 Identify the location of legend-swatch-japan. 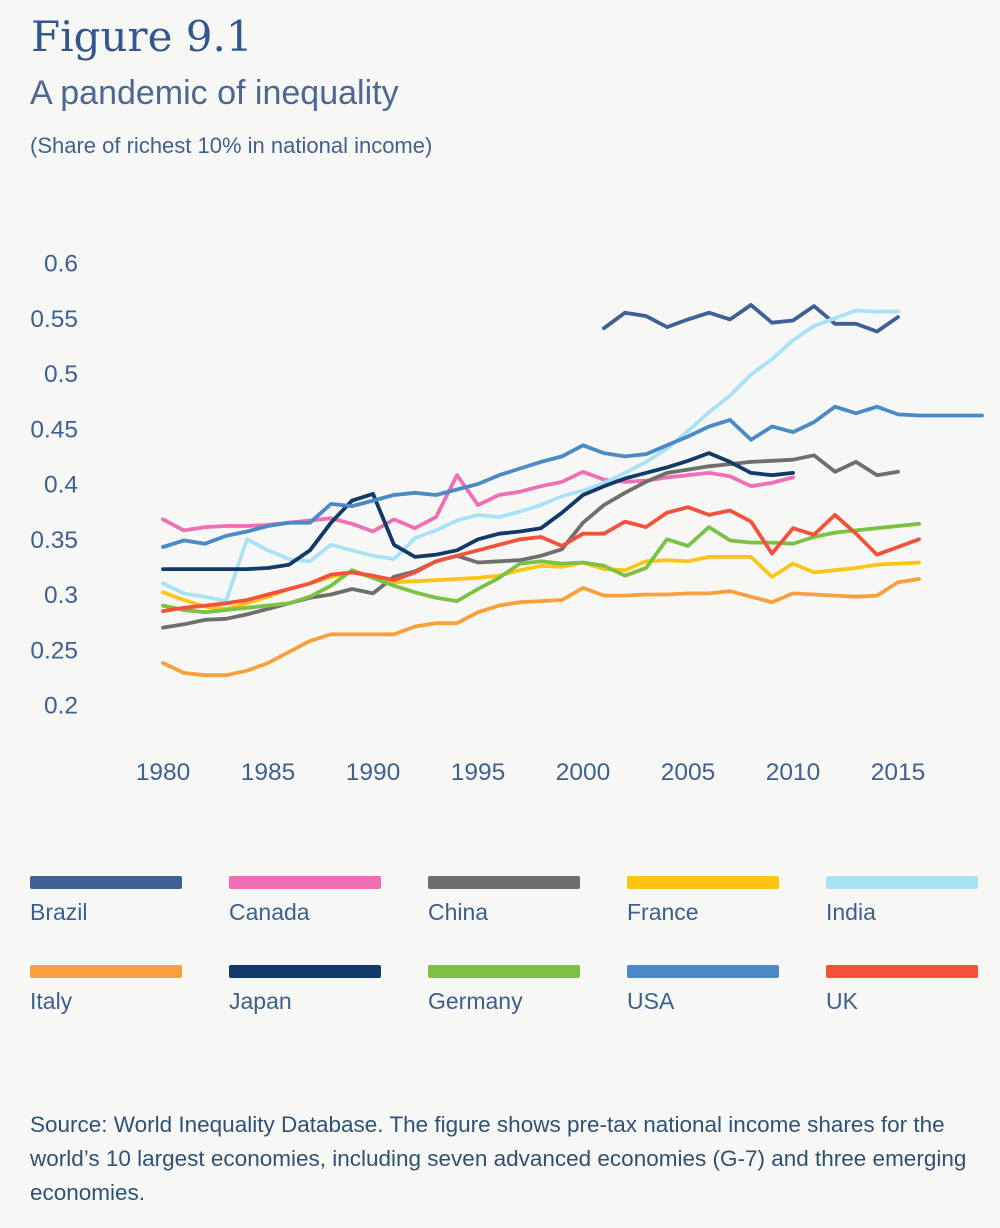
(305, 971).